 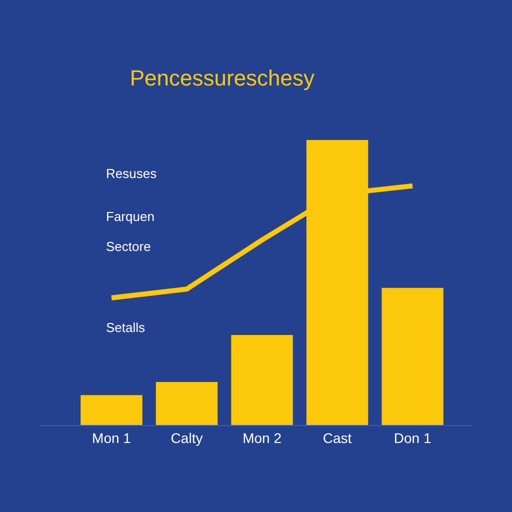 What do you see at coordinates (186, 438) in the screenshot?
I see `x-tick-label: Calty` at bounding box center [186, 438].